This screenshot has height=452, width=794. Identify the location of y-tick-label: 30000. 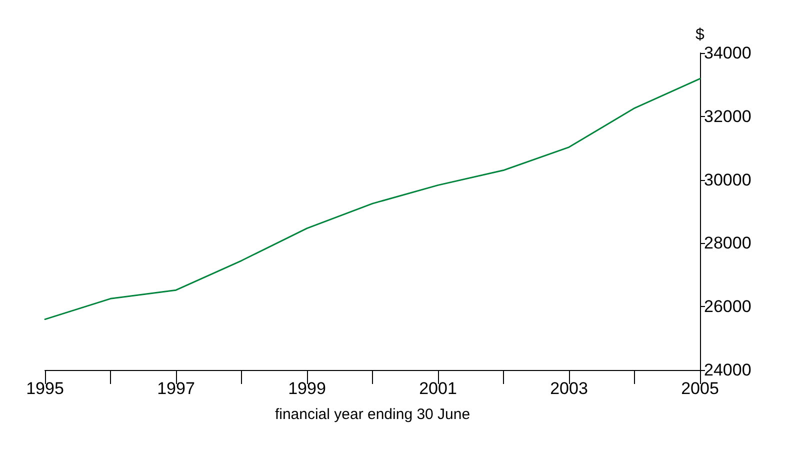
(728, 180).